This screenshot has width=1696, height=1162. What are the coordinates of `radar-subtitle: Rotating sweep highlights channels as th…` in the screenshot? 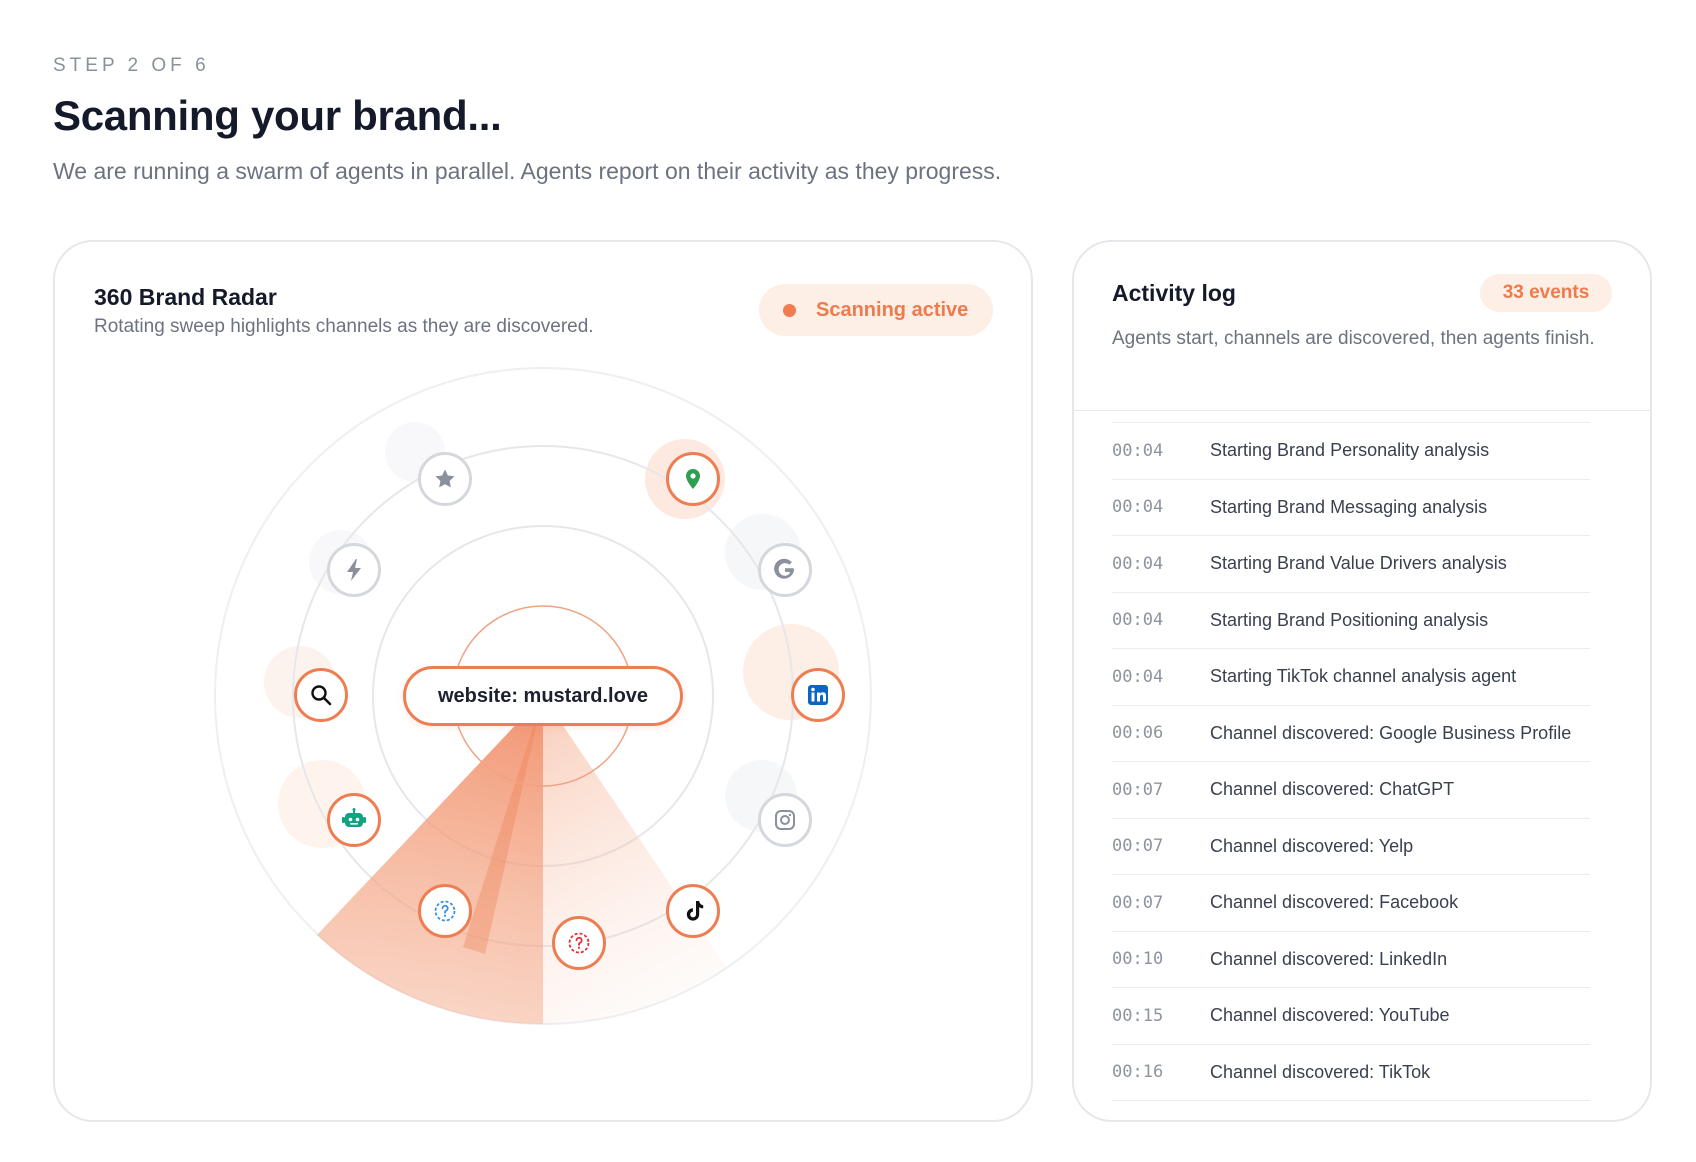 It's located at (344, 326).